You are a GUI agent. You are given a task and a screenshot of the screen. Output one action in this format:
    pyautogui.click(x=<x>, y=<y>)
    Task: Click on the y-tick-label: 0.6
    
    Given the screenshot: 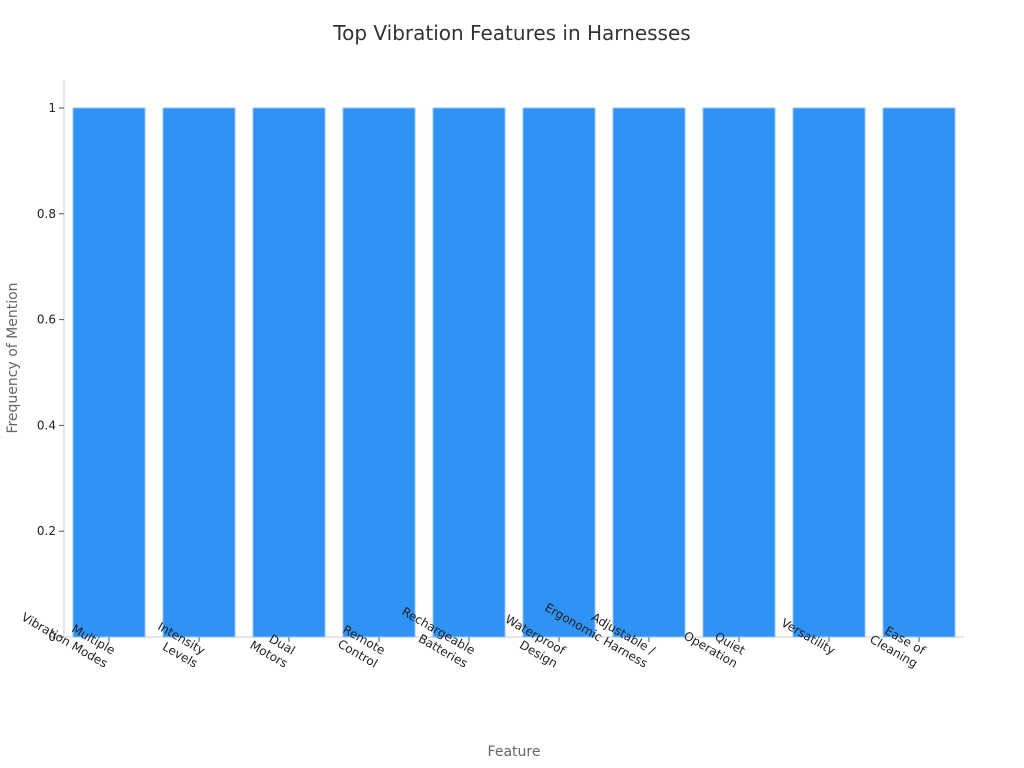 What is the action you would take?
    pyautogui.click(x=46, y=320)
    